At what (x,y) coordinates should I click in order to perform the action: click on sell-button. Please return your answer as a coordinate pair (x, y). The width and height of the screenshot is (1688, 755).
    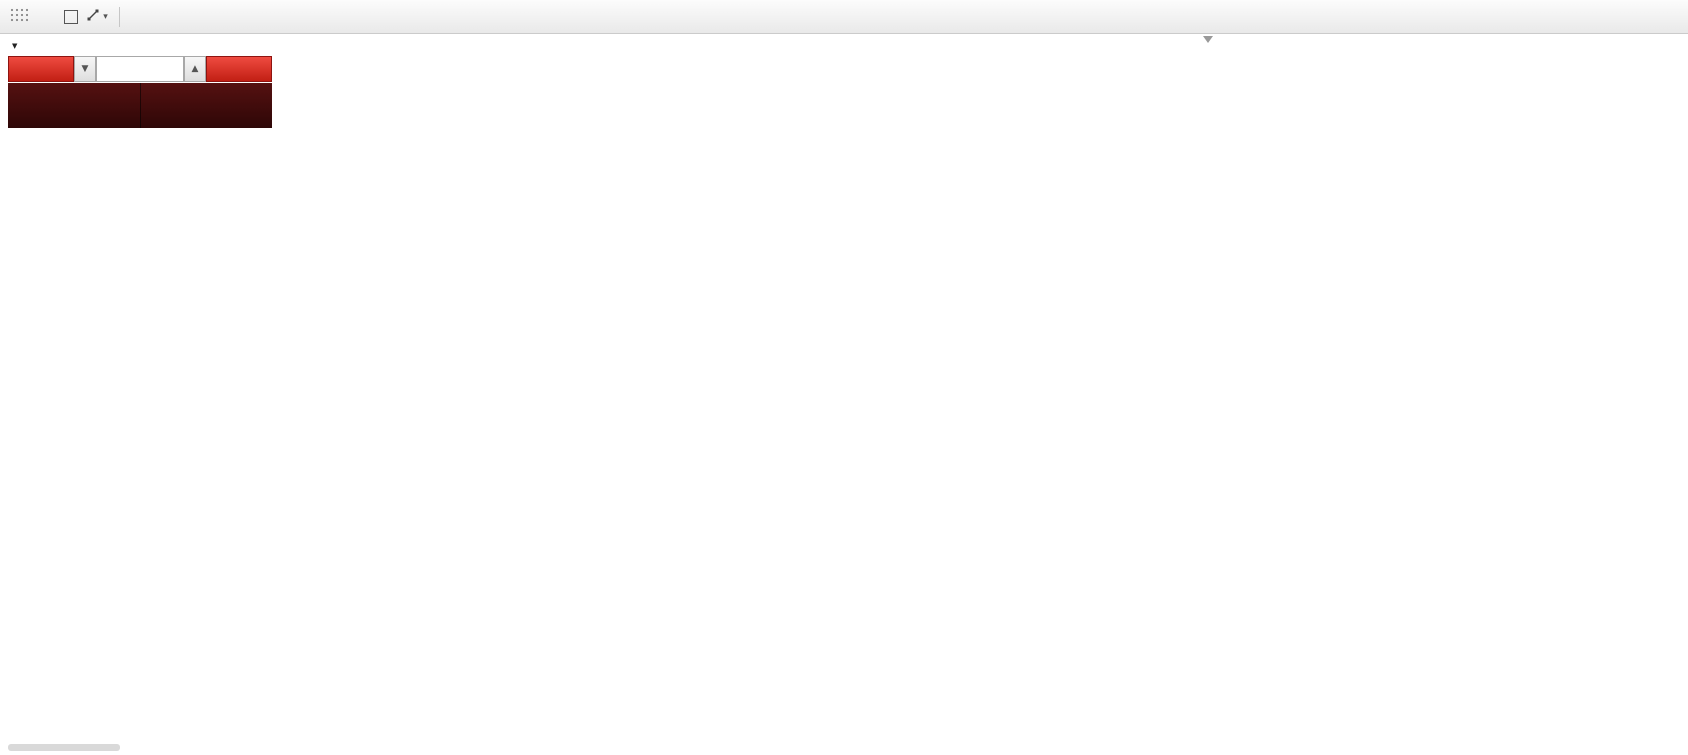
    Looking at the image, I should click on (41, 69).